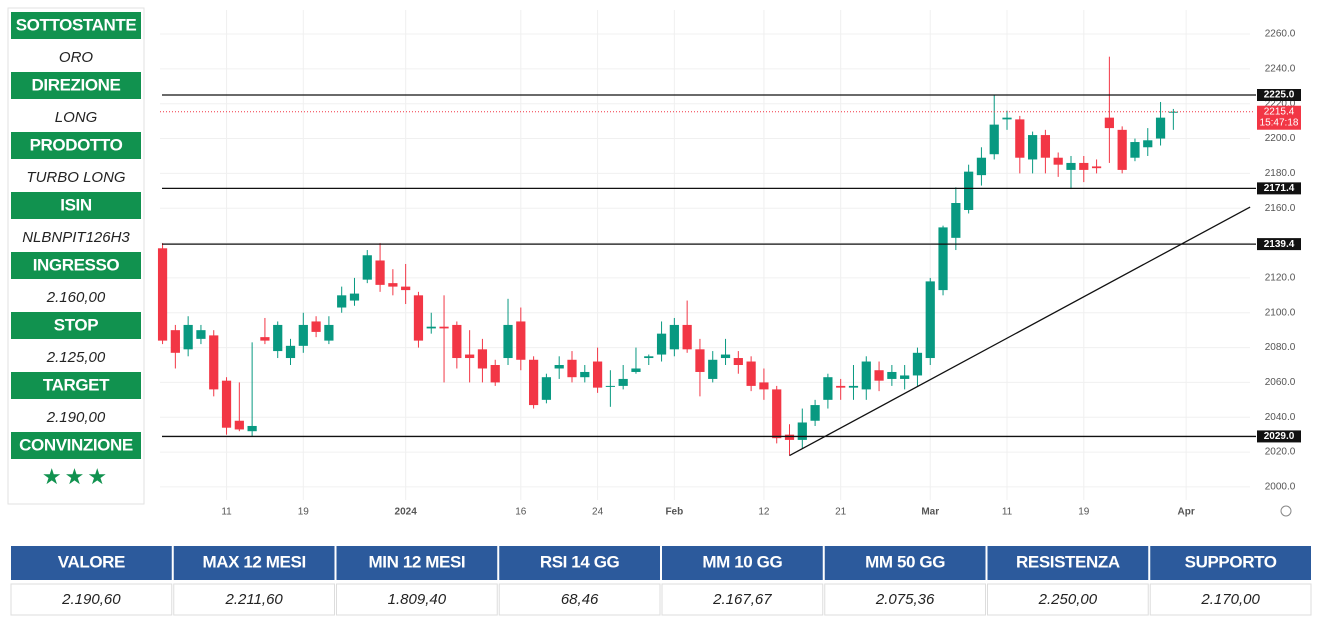 The height and width of the screenshot is (618, 1320). I want to click on sidebar-label: INGRESSO, so click(76, 264).